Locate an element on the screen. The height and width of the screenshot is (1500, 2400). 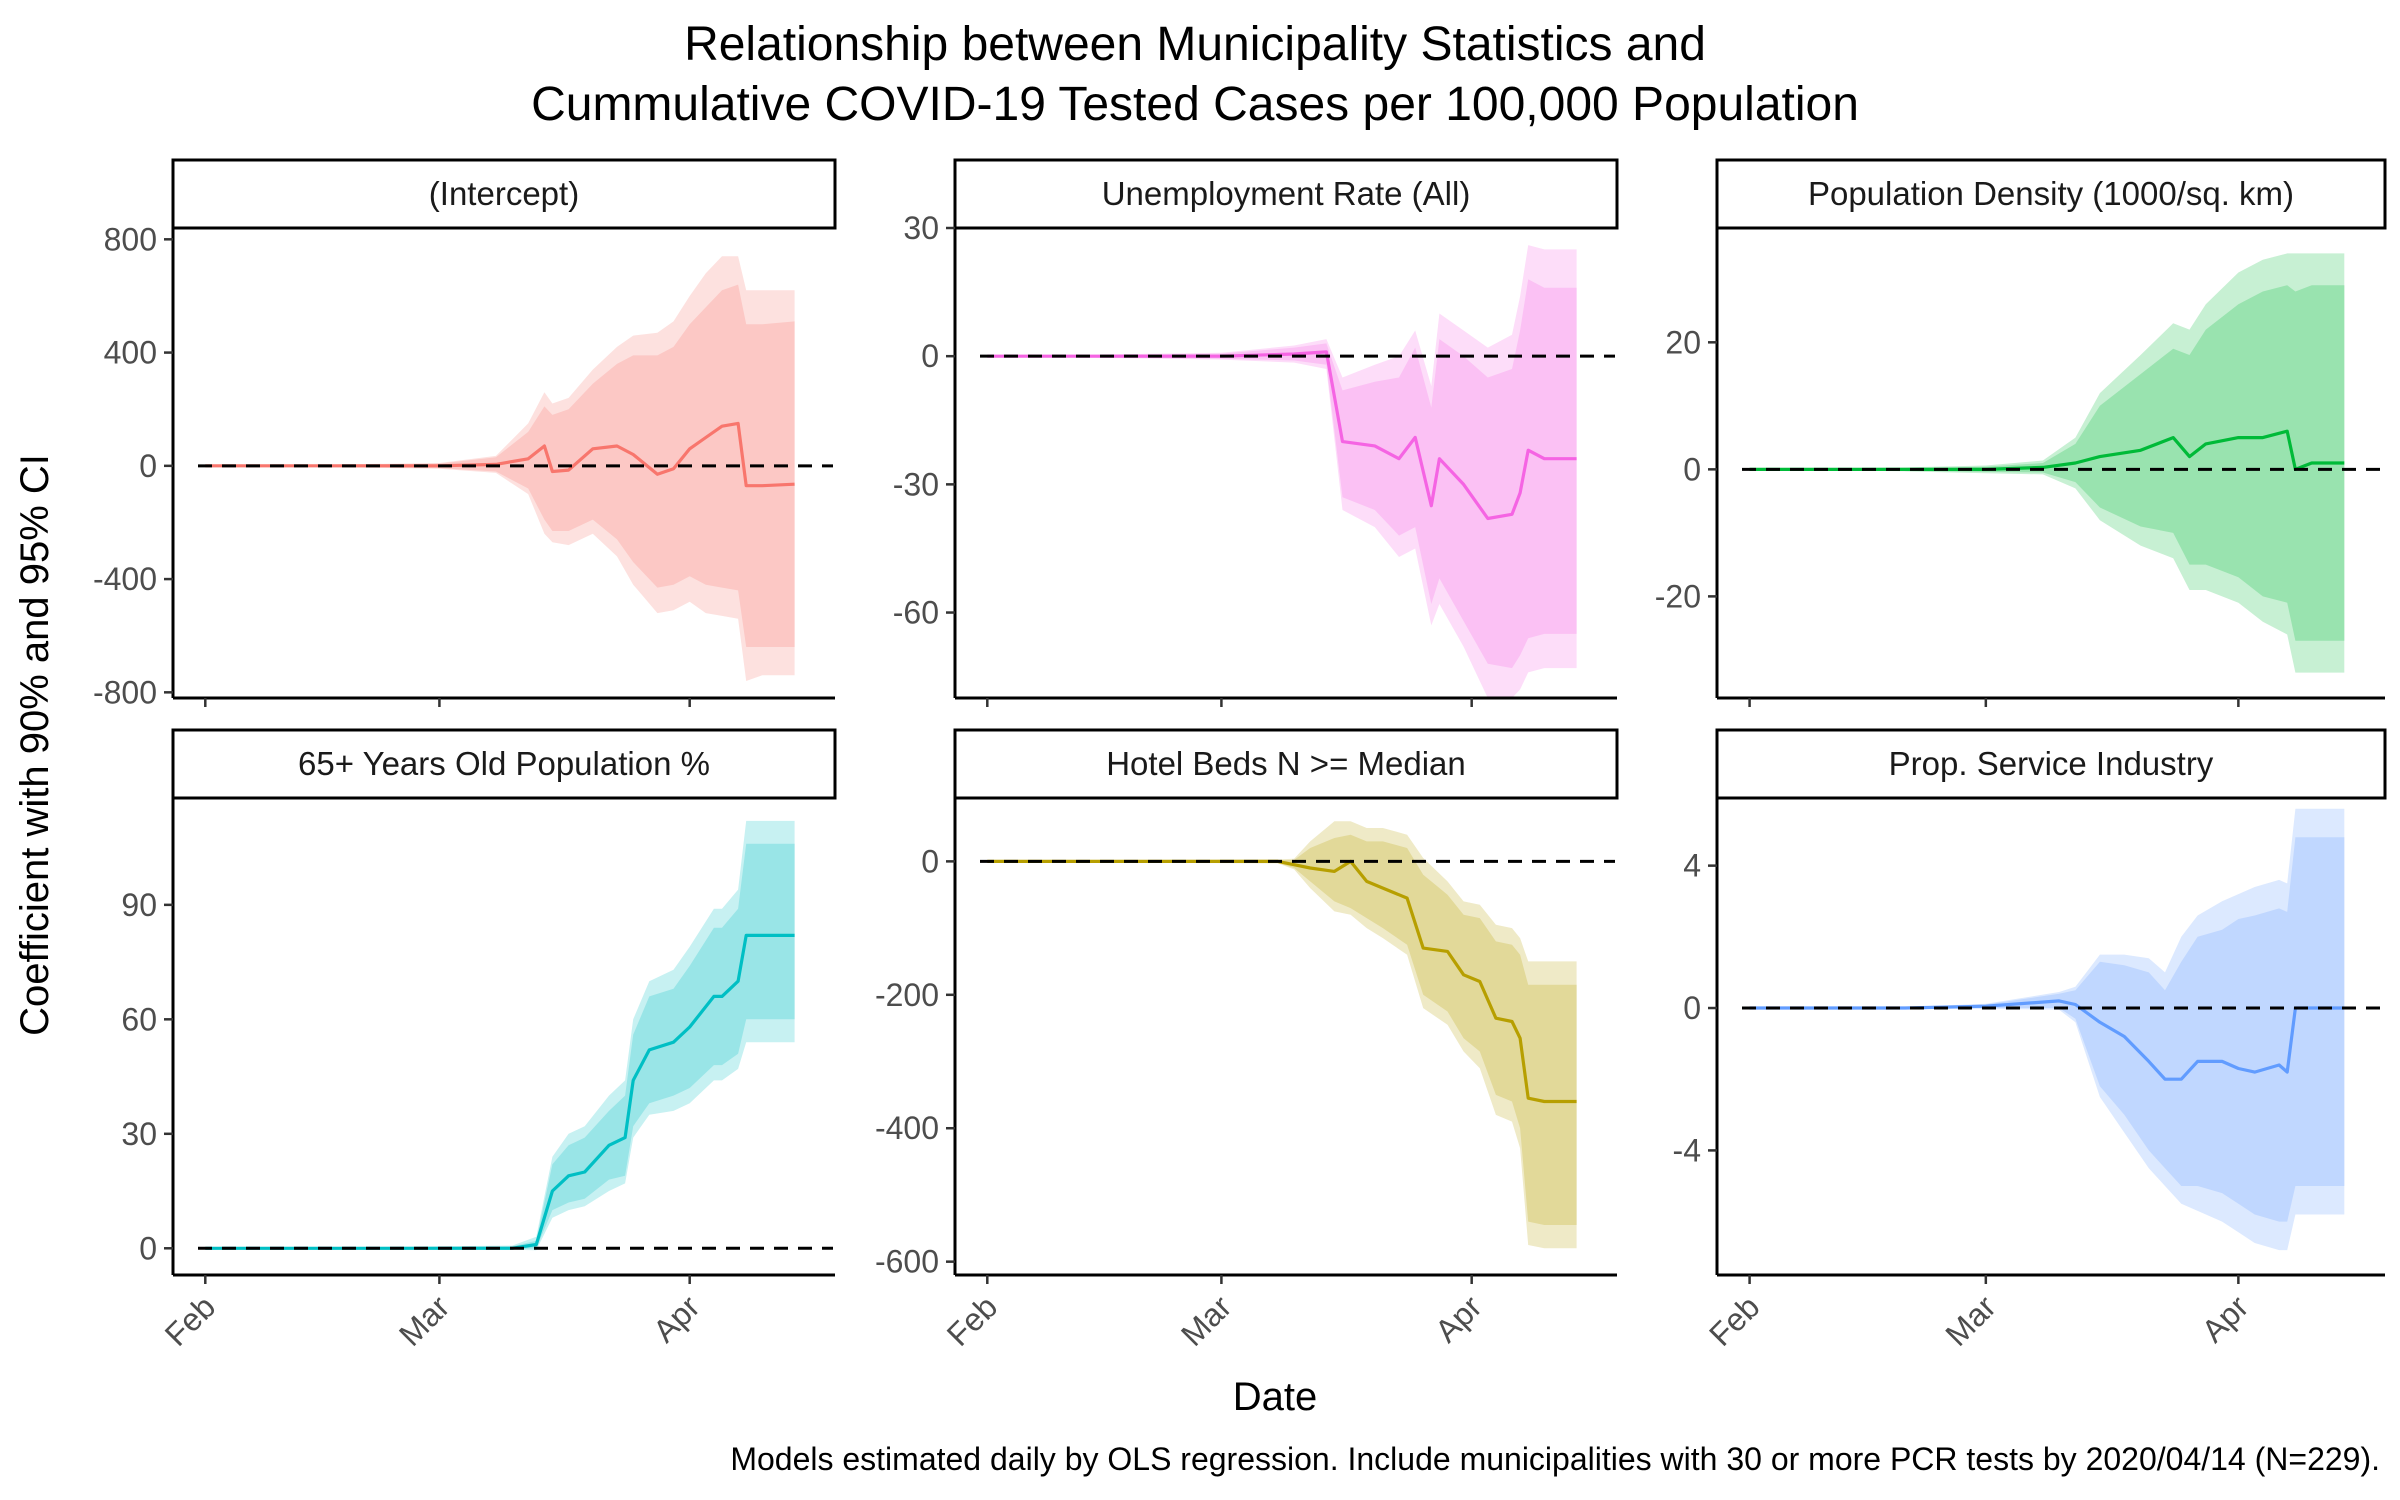
strip-label: 65+ Years Old Population % is located at coordinates (504, 763).